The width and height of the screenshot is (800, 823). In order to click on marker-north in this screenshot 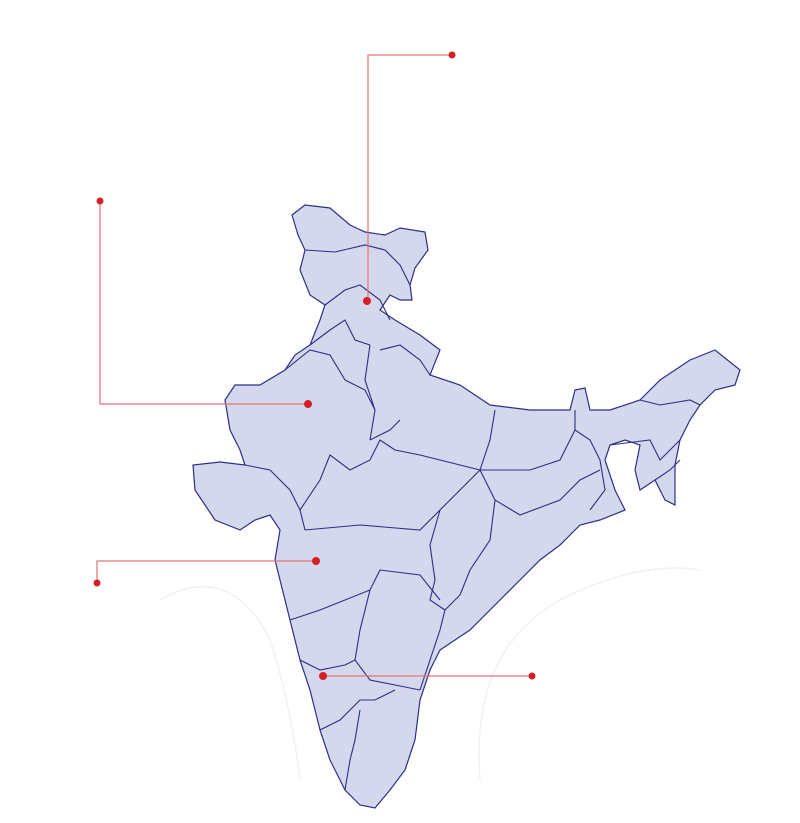, I will do `click(452, 55)`.